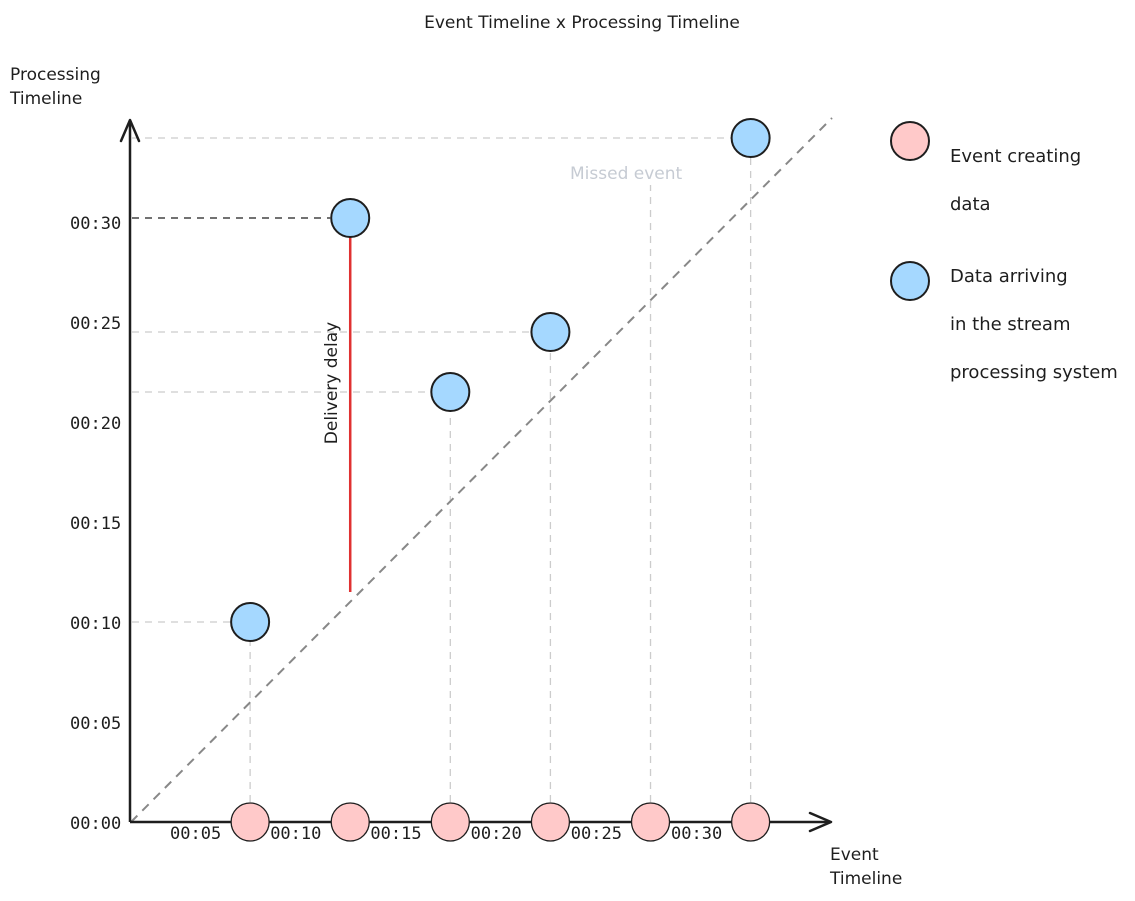 Image resolution: width=1135 pixels, height=901 pixels. What do you see at coordinates (95, 724) in the screenshot?
I see `y-tick-label: 00:05` at bounding box center [95, 724].